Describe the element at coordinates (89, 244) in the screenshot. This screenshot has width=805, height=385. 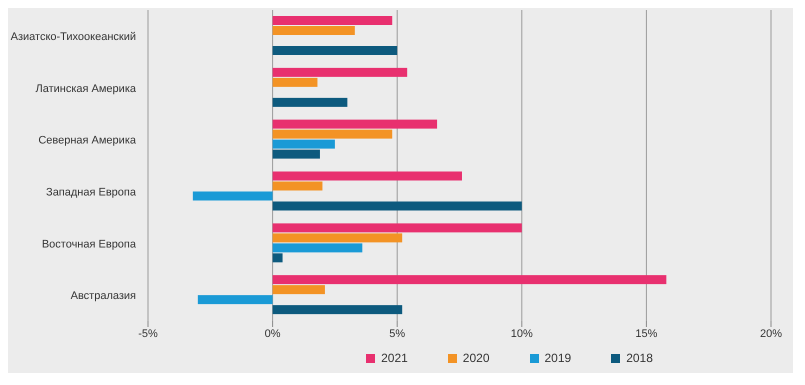
I see `y-tick-label: Восточная Европа` at that location.